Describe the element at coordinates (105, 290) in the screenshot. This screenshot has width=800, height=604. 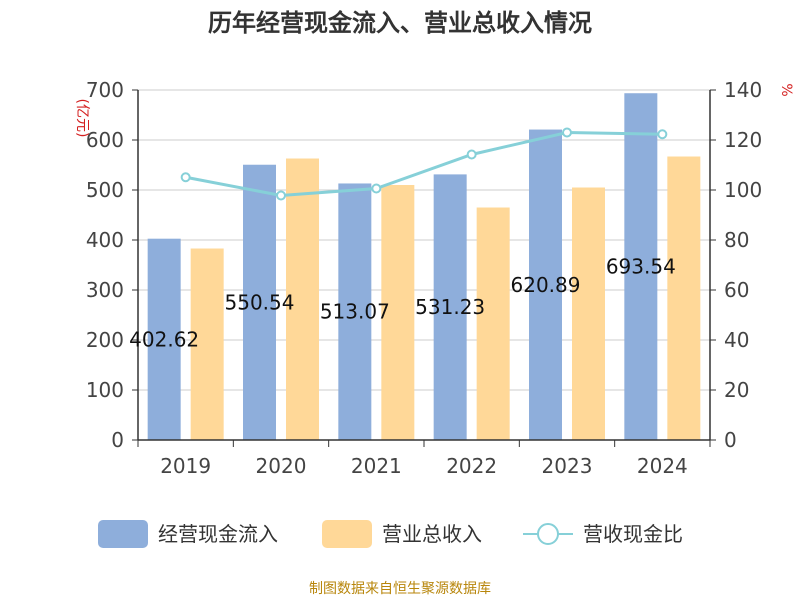
I see `left-axis-tick-label: 300` at that location.